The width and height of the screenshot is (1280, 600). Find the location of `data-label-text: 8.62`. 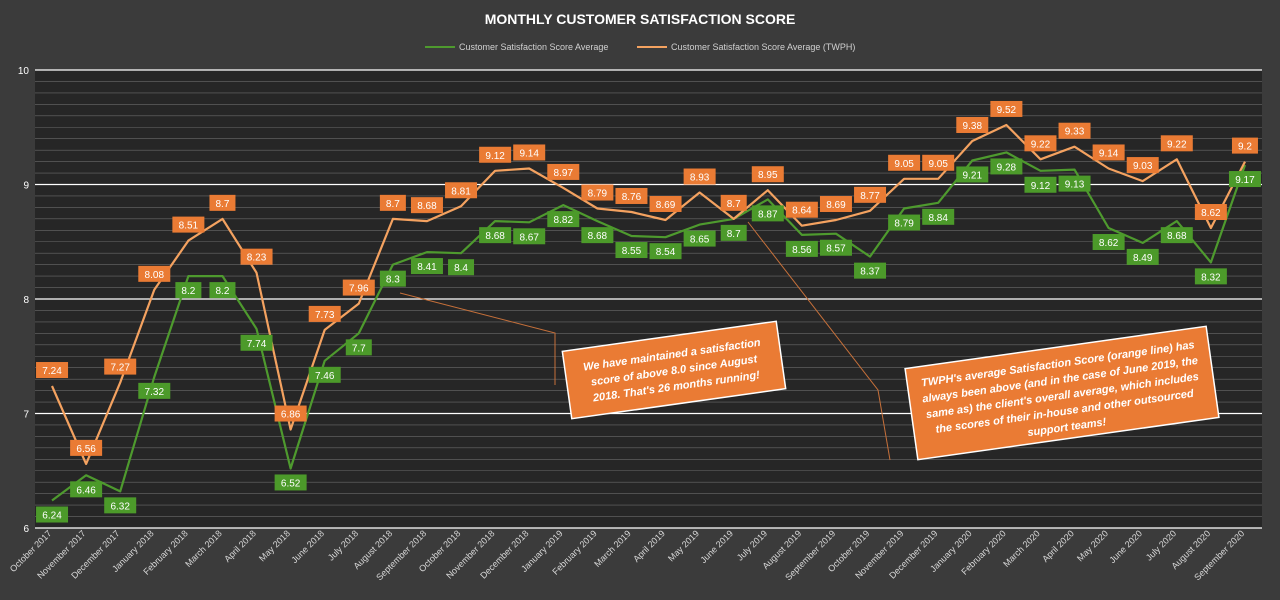

data-label-text: 8.62 is located at coordinates (1211, 213).